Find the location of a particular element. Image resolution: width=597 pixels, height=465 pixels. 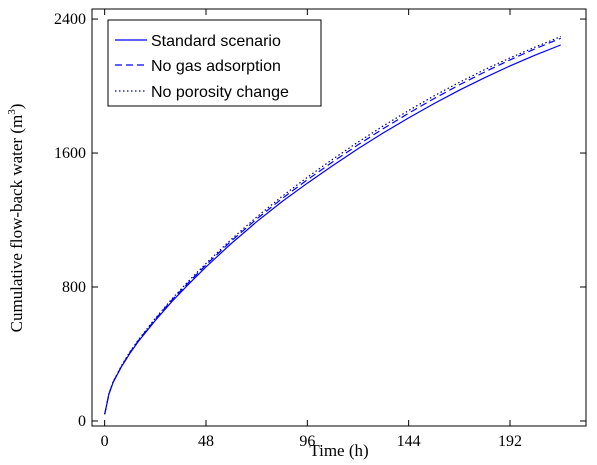

x-tick-label: 96 is located at coordinates (307, 441).